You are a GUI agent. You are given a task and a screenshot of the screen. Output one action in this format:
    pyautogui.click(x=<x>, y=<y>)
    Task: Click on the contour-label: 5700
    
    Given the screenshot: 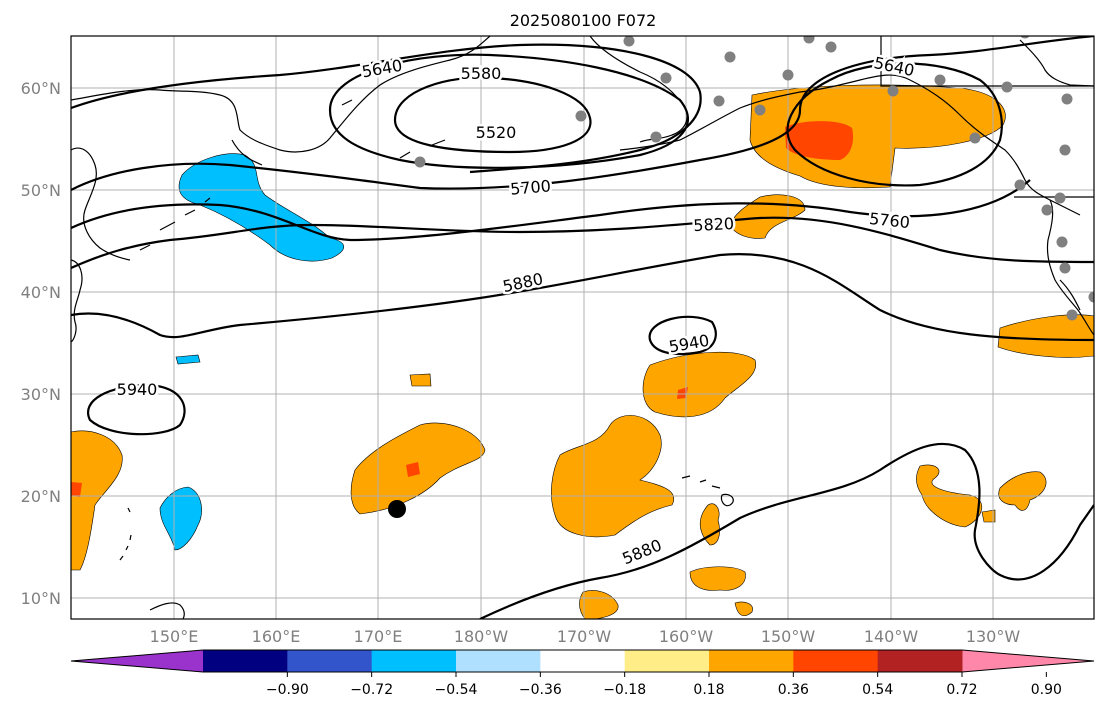 What is the action you would take?
    pyautogui.click(x=530, y=187)
    